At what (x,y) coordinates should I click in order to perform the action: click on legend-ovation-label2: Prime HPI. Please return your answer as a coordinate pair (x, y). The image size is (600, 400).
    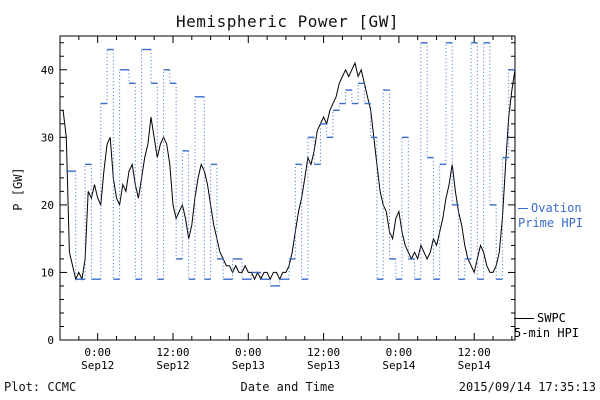
    Looking at the image, I should click on (551, 223).